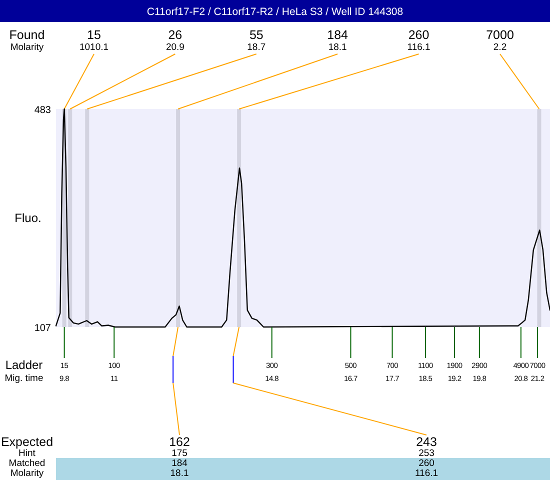  I want to click on x-axis-title: Mig. time, so click(24, 378).